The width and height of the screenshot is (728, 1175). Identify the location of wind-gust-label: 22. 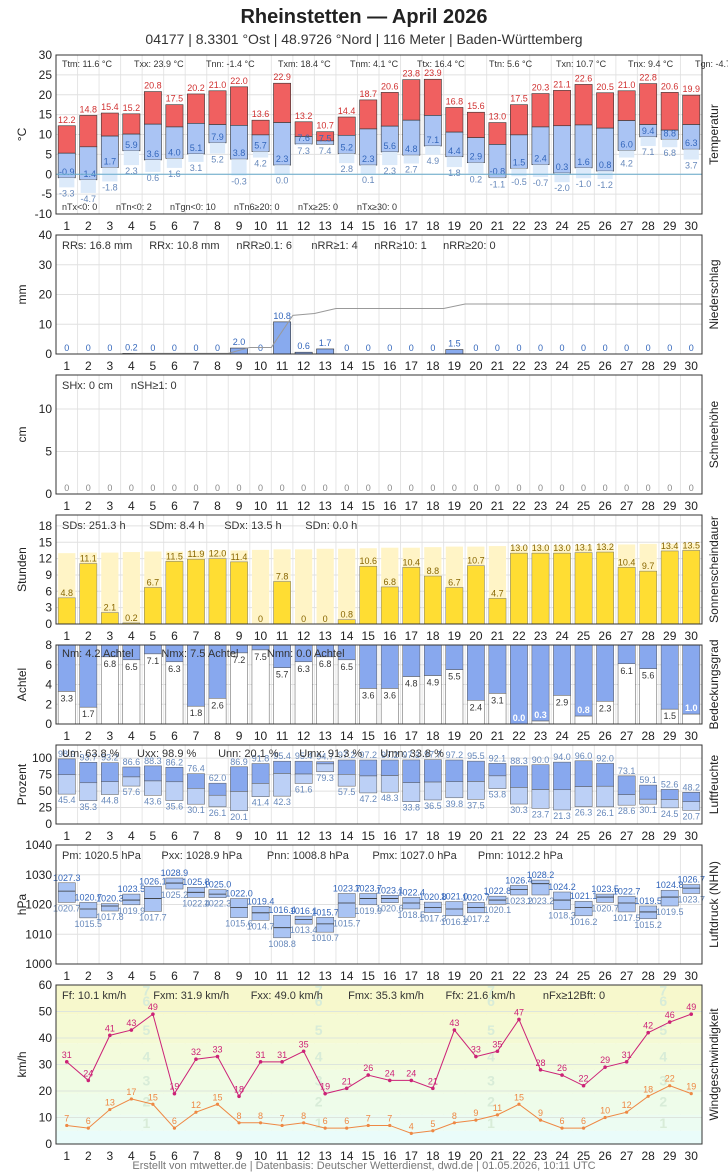
(584, 1079).